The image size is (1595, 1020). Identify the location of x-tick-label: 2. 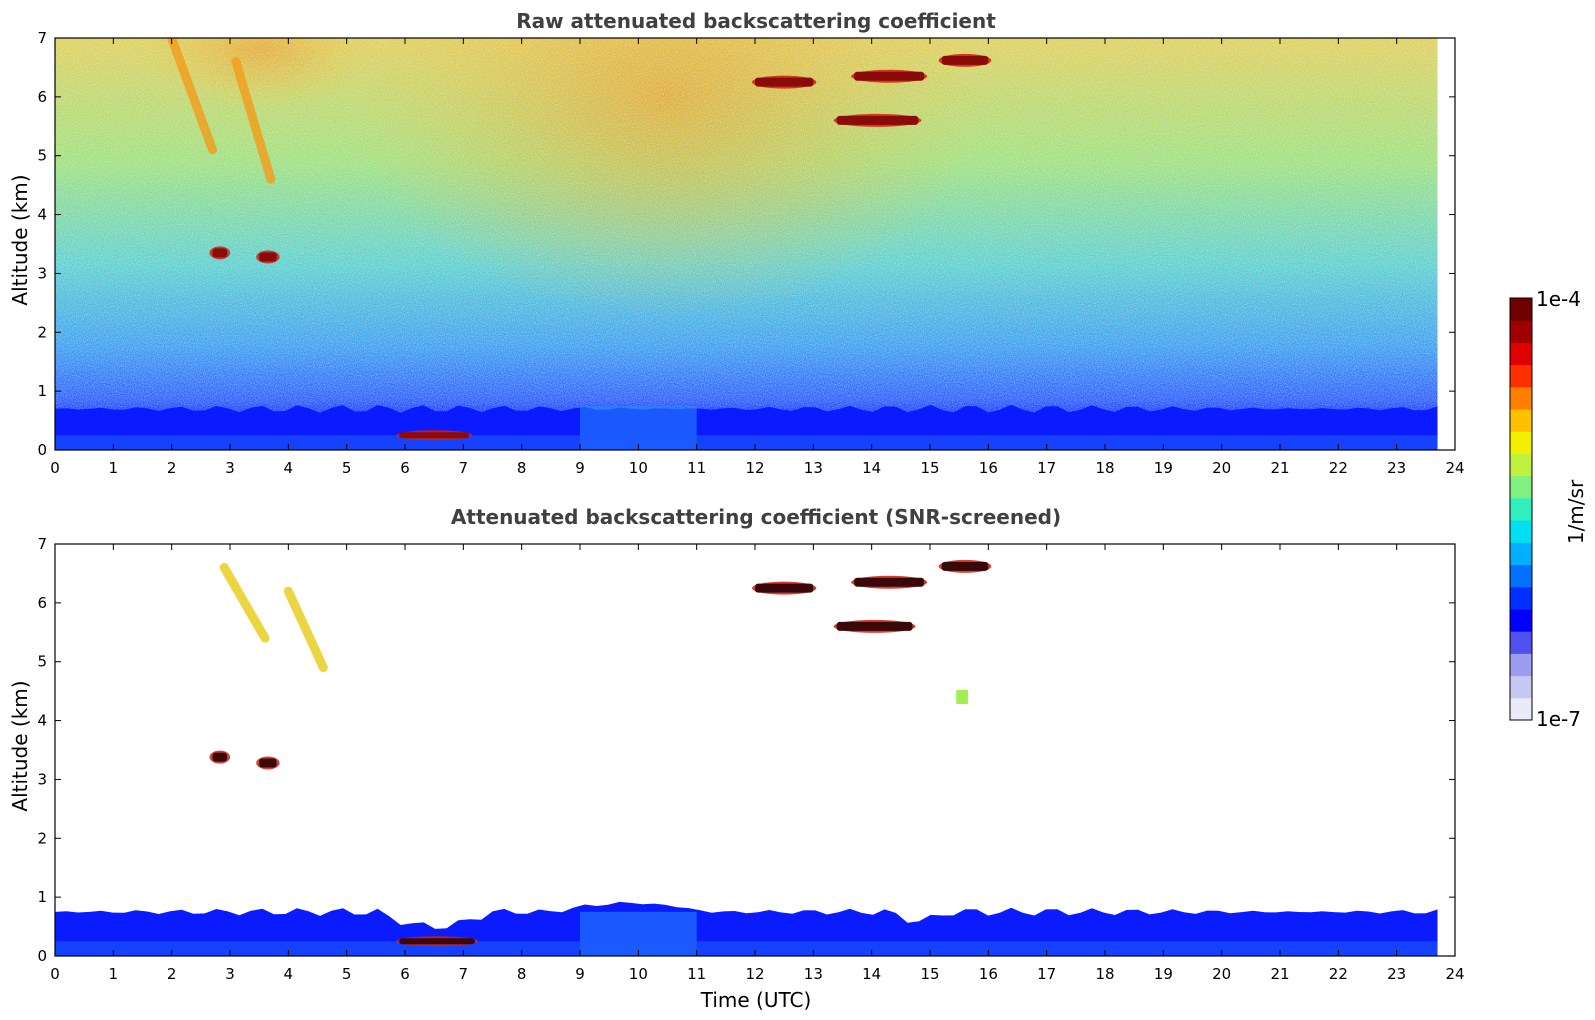
(172, 974).